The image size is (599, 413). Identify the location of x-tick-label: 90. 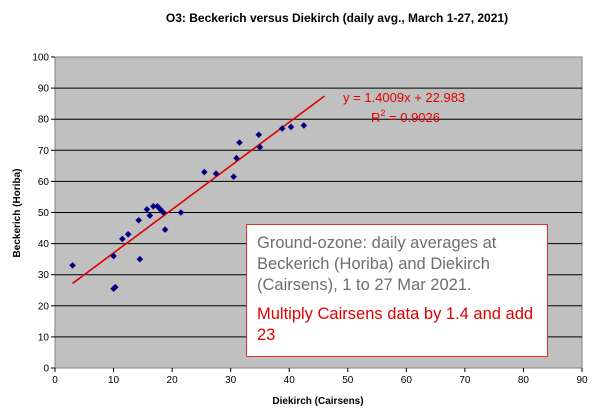
(582, 380).